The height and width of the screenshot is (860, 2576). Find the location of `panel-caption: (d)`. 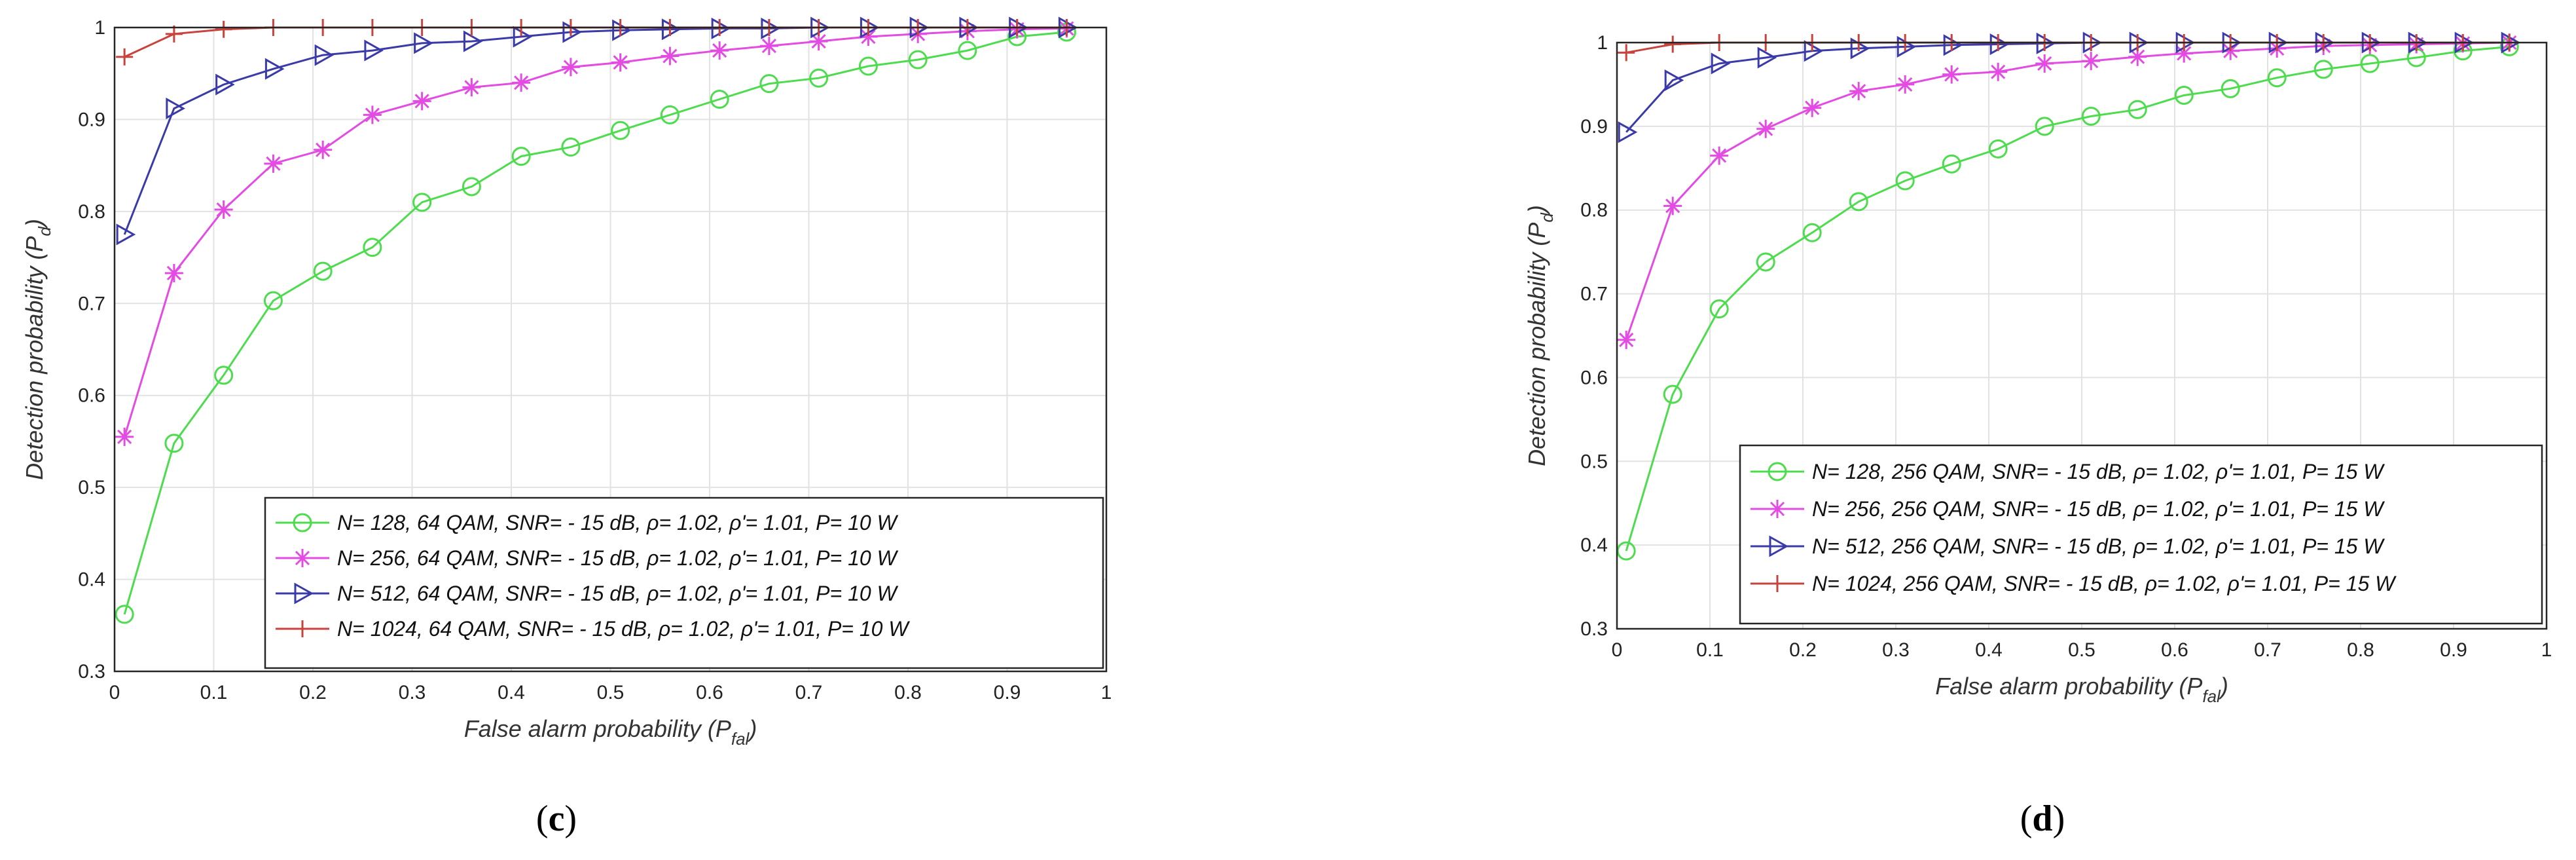

panel-caption: (d) is located at coordinates (2042, 818).